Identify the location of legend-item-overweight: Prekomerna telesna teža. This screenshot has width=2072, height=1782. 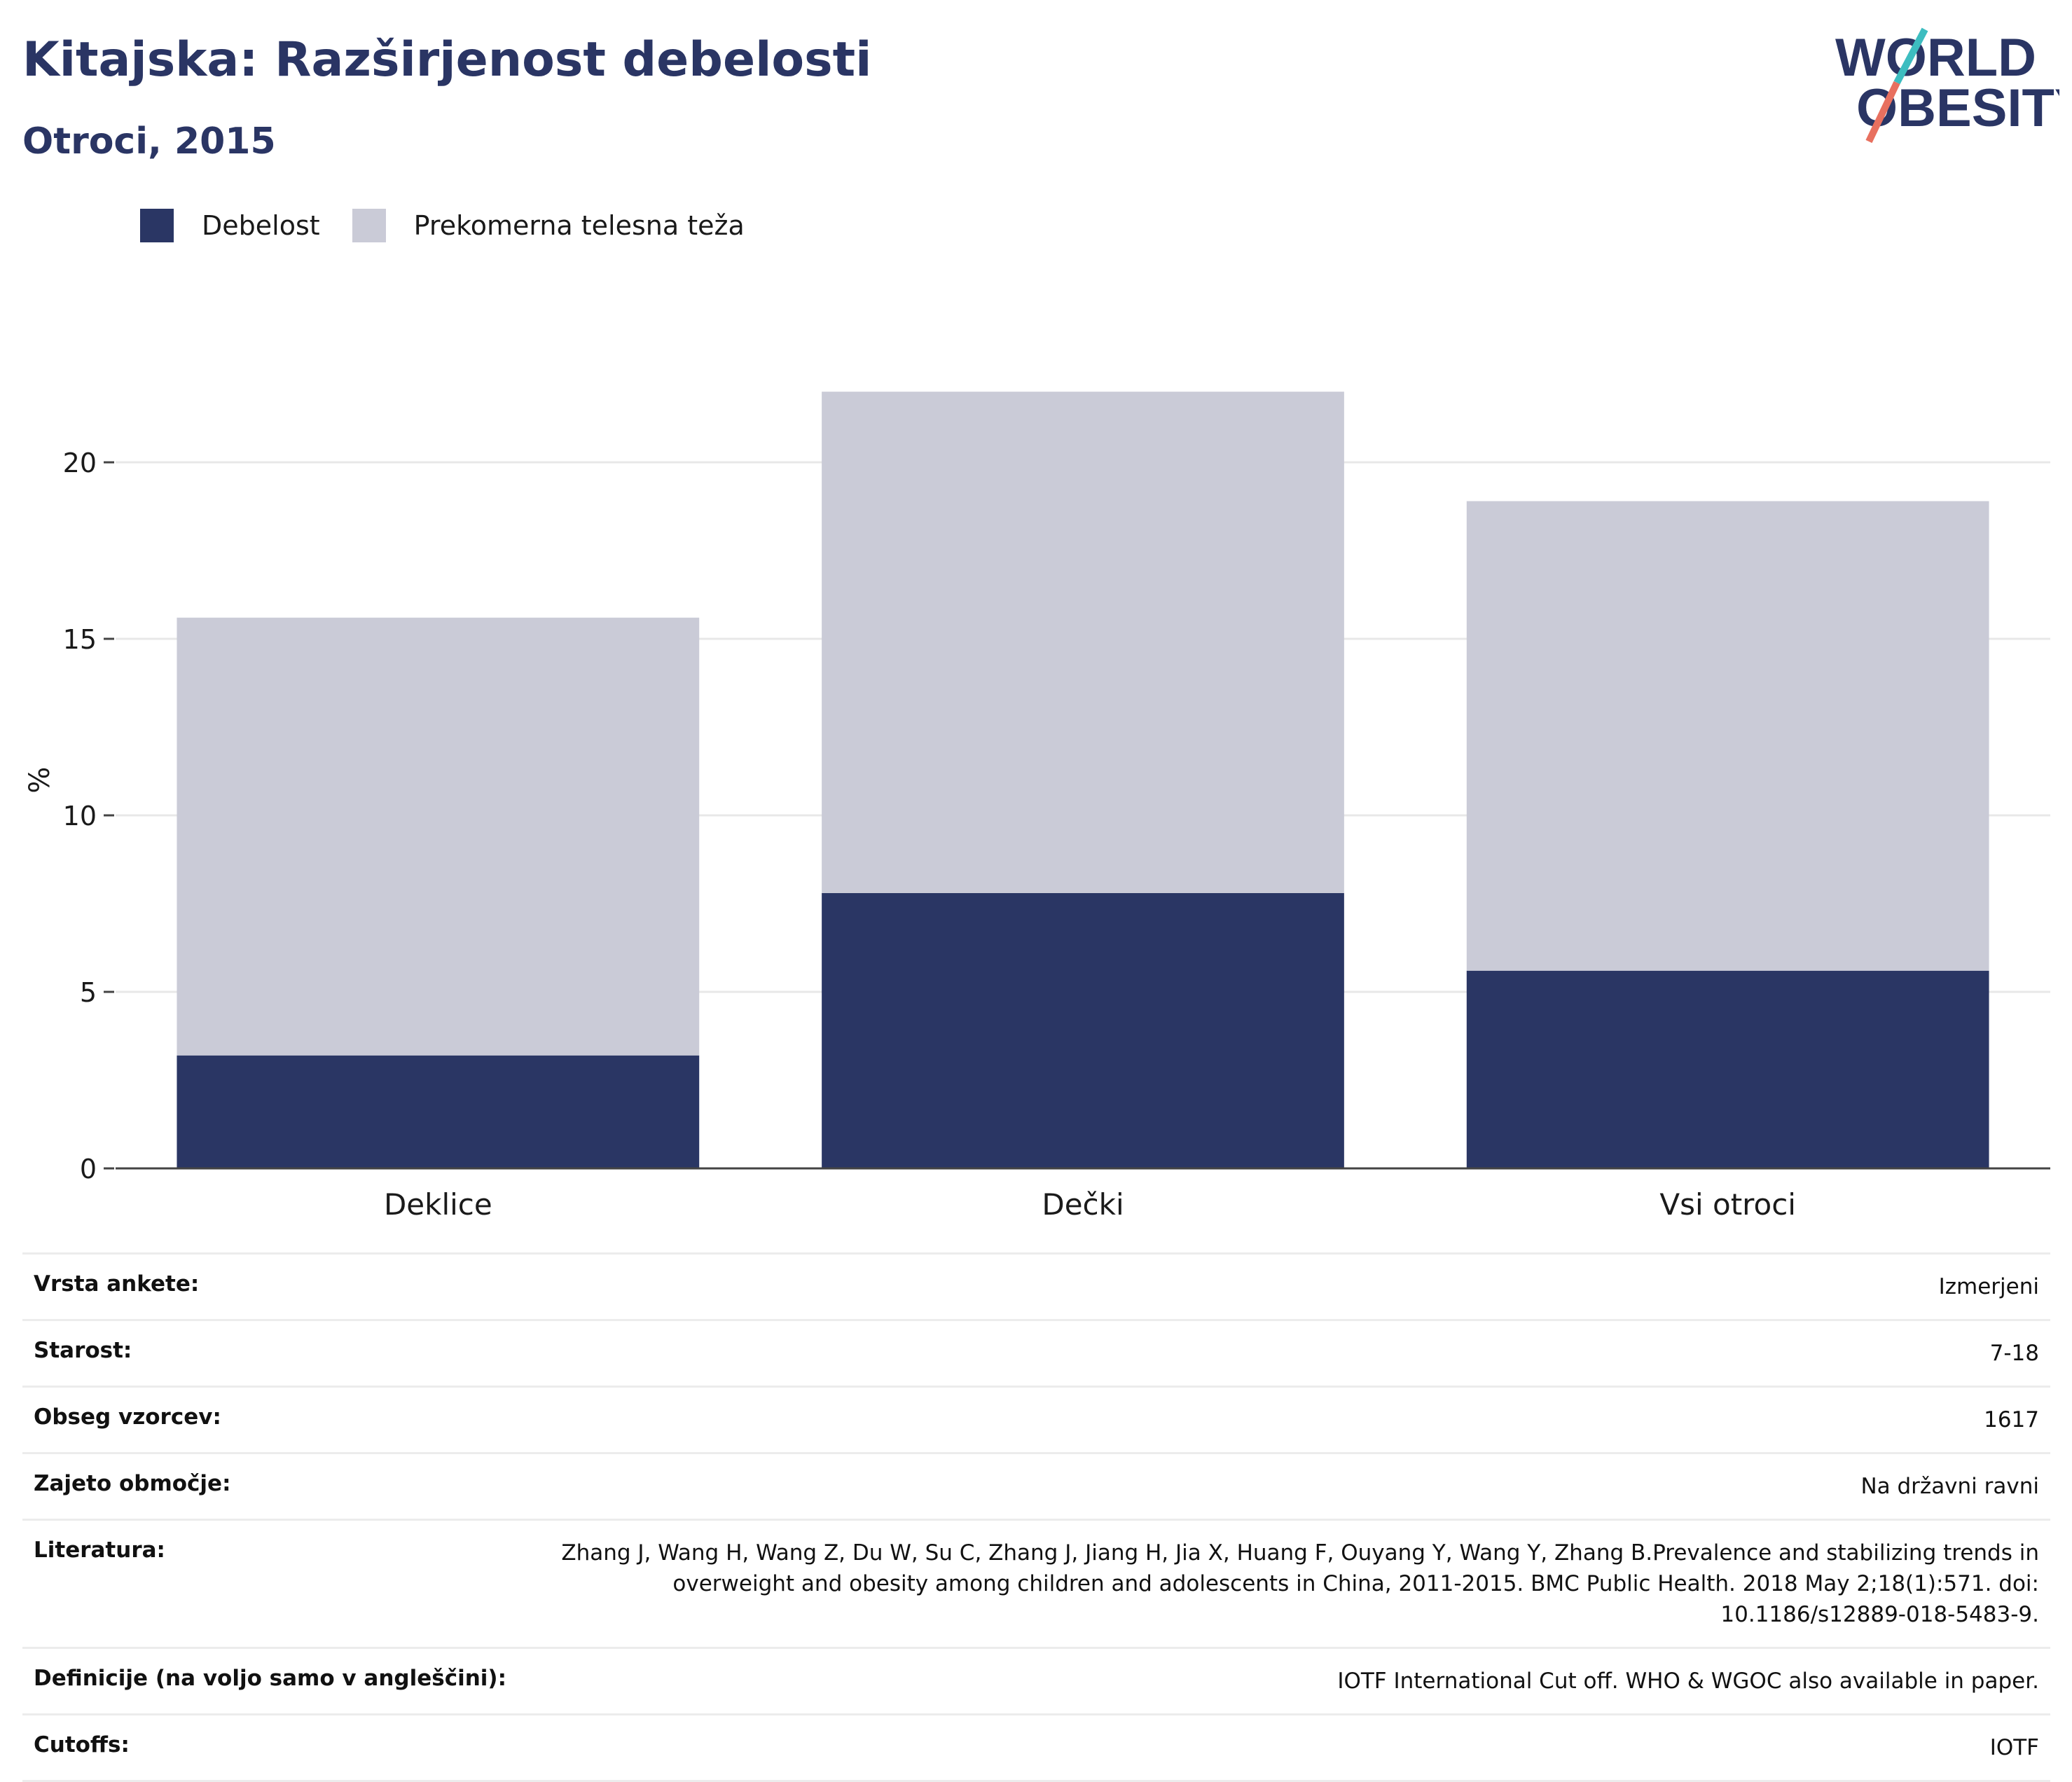
(549, 225).